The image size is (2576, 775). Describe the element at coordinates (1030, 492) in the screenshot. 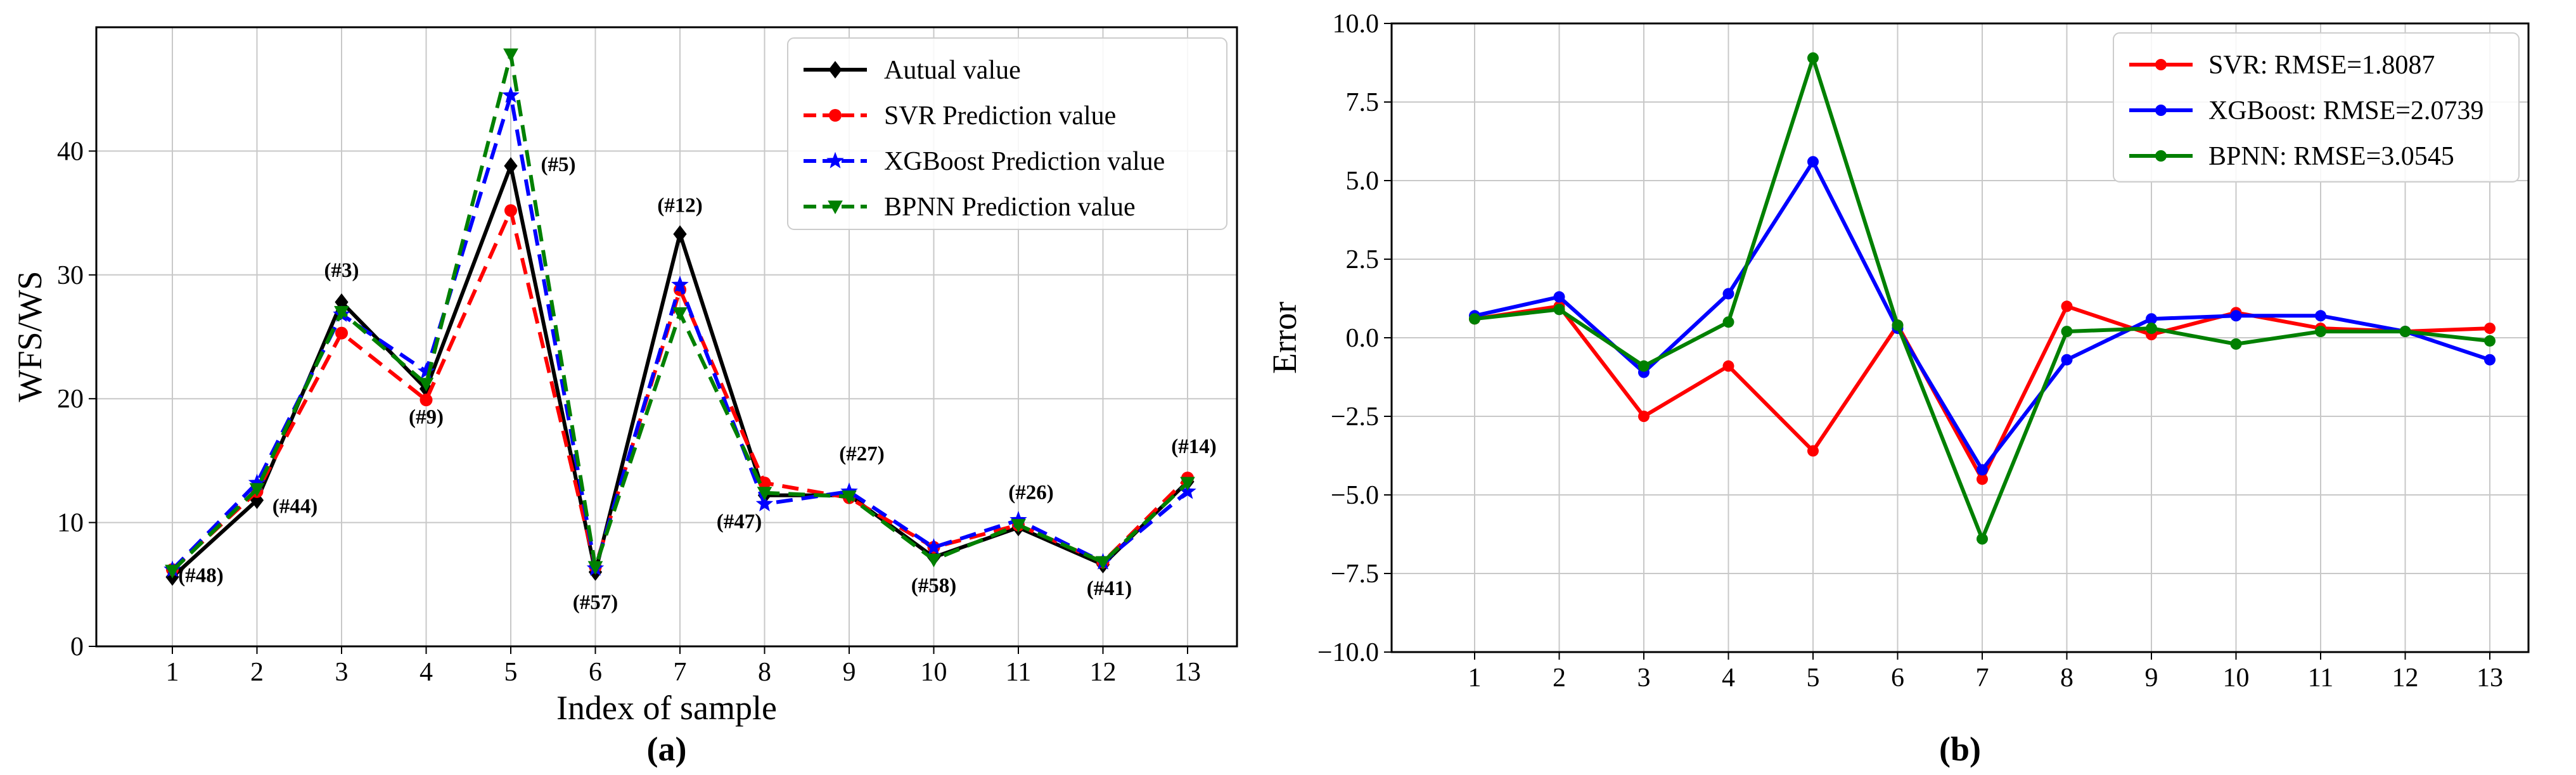

I see `chart-a-annotation: (#26)` at that location.